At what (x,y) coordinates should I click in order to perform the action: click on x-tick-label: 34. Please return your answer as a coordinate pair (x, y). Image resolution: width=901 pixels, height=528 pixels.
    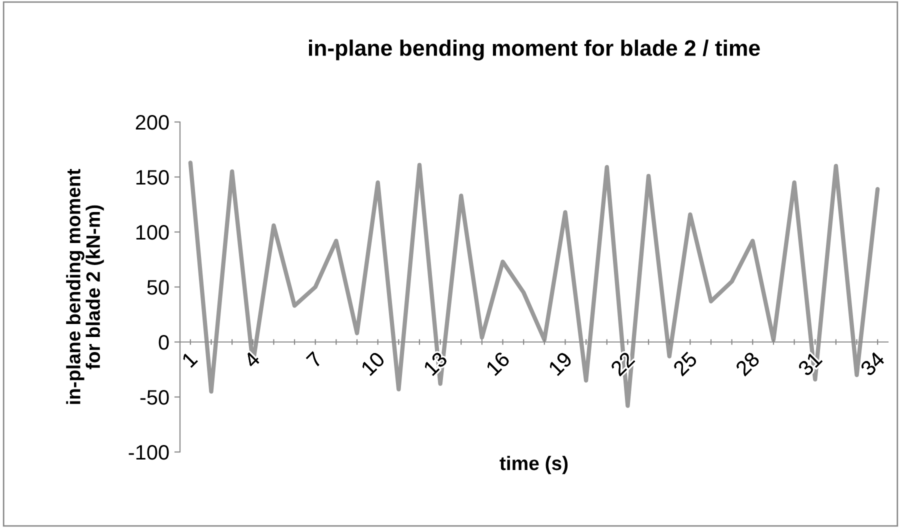
    Looking at the image, I should click on (873, 363).